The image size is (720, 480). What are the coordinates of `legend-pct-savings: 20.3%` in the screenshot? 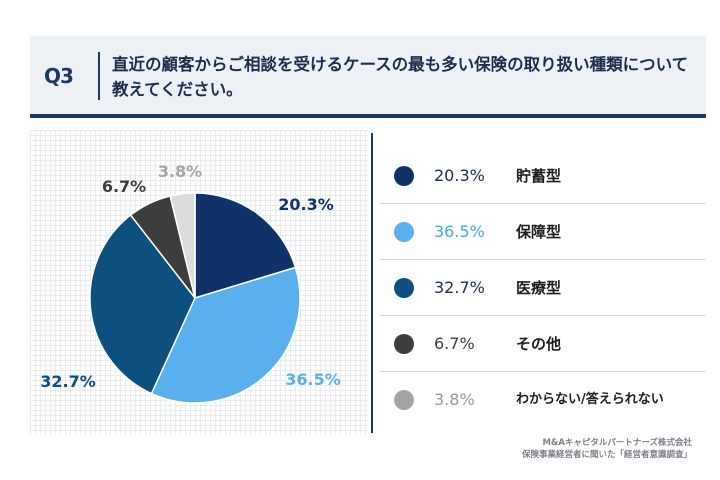 It's located at (459, 175).